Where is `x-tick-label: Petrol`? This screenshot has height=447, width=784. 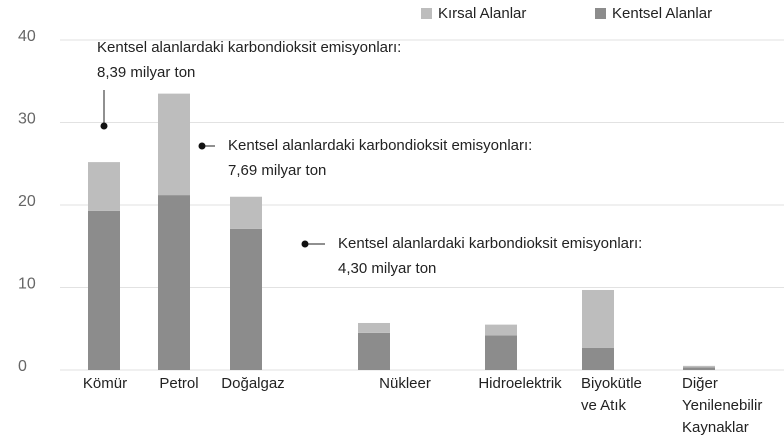 x-tick-label: Petrol is located at coordinates (178, 383).